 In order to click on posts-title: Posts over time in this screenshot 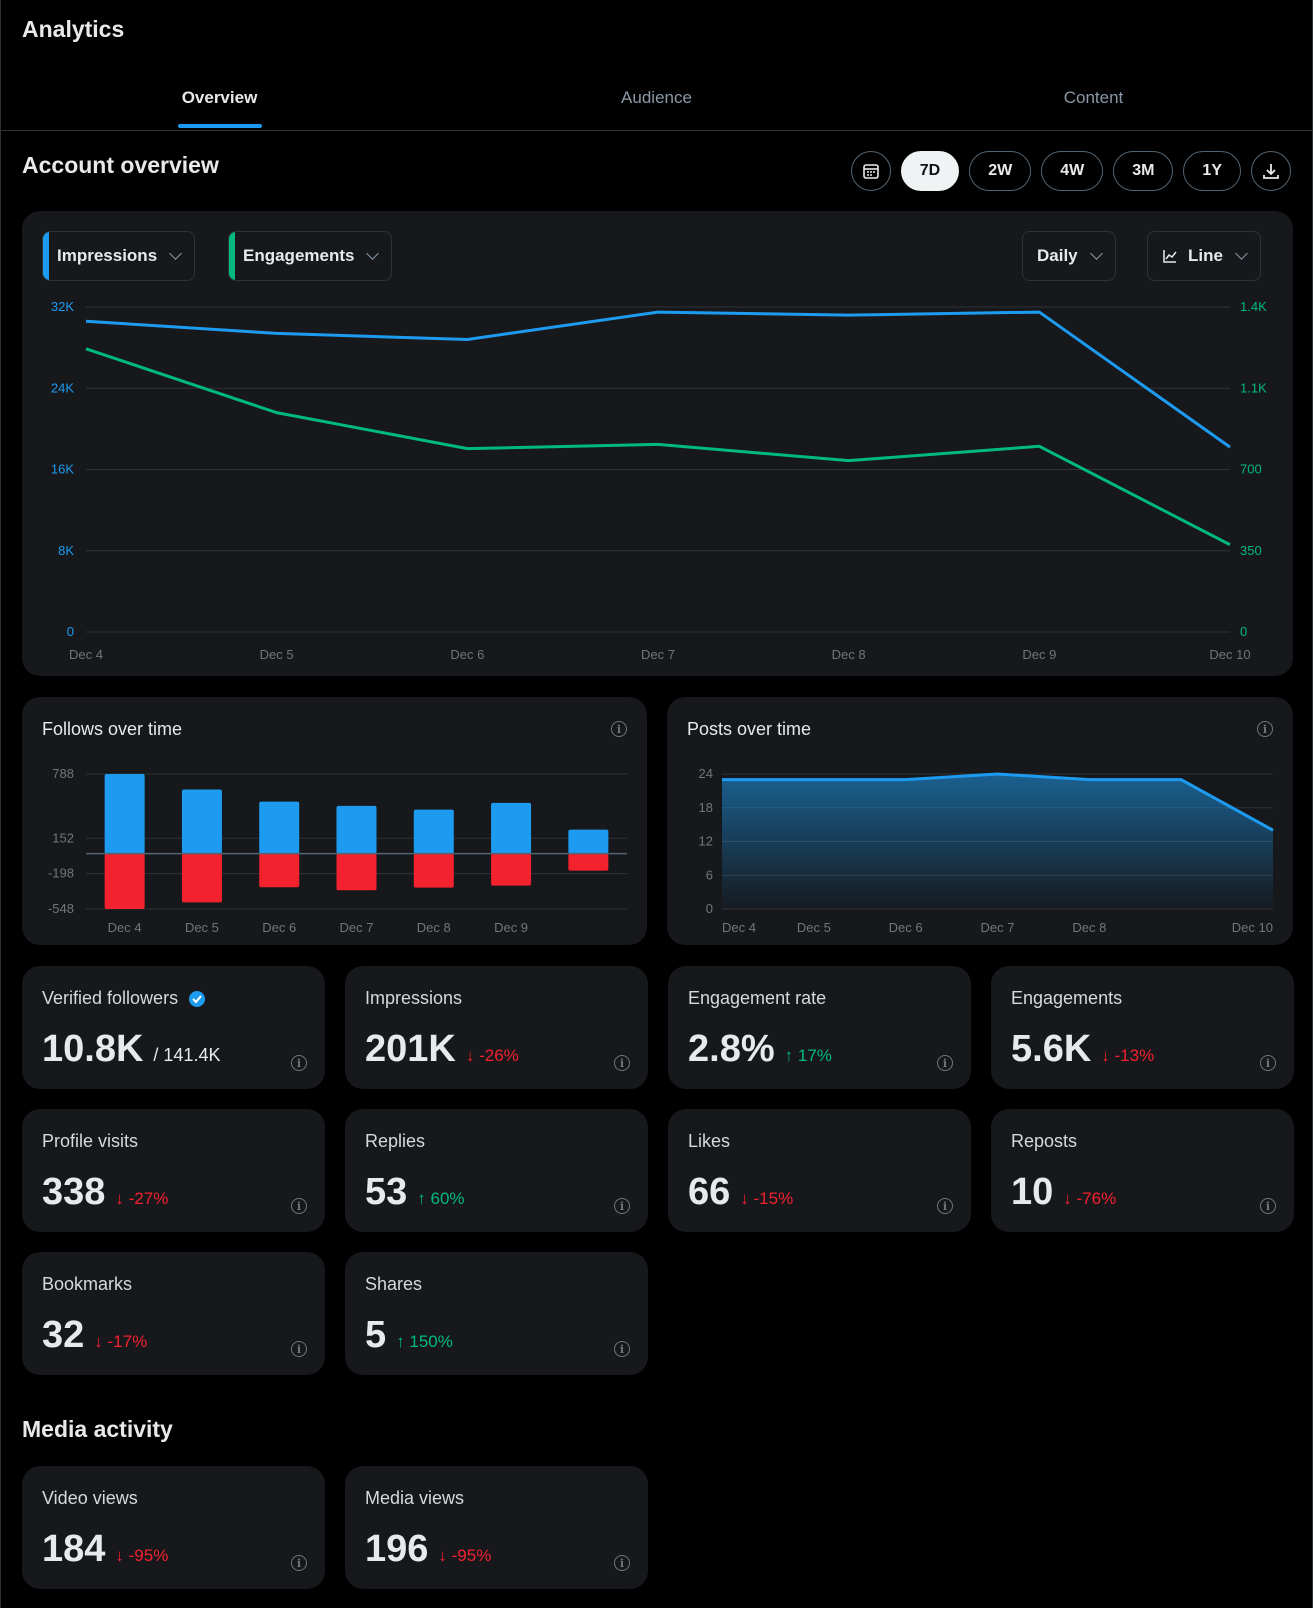, I will do `click(749, 729)`.